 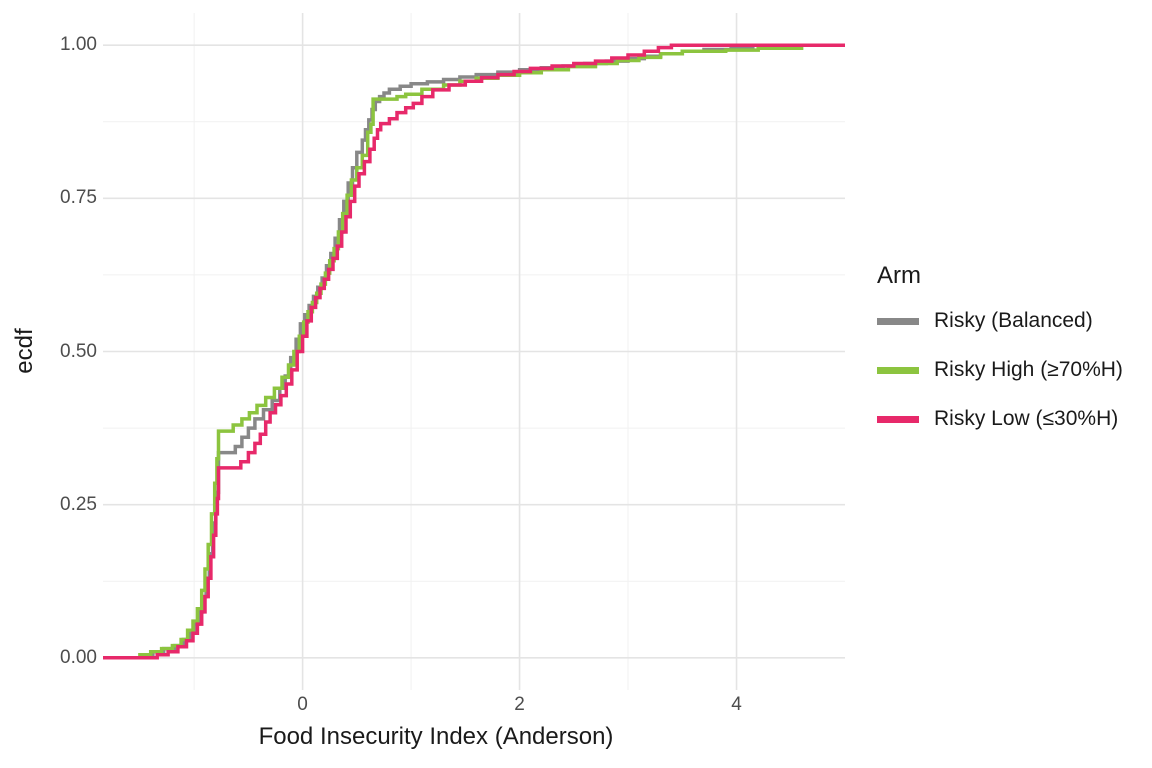 I want to click on x-tick-label: 2, so click(x=519, y=704).